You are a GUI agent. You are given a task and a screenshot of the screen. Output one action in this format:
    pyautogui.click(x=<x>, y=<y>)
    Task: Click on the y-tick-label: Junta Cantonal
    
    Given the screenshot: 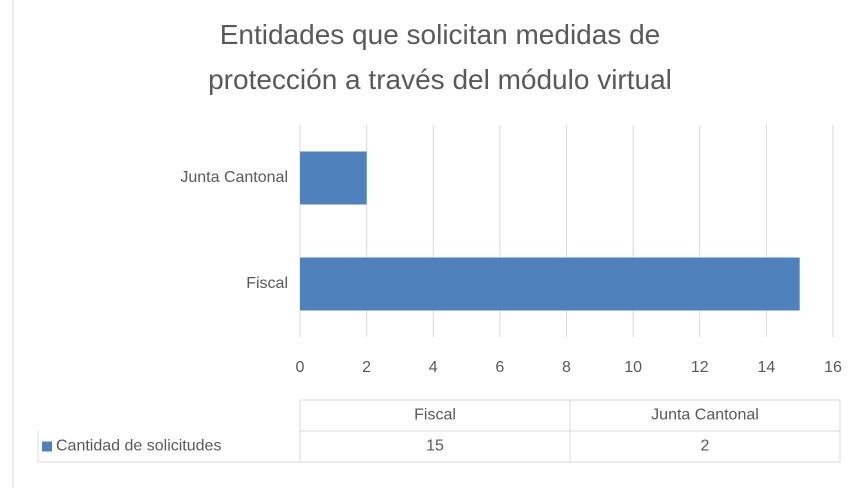 What is the action you would take?
    pyautogui.click(x=234, y=177)
    